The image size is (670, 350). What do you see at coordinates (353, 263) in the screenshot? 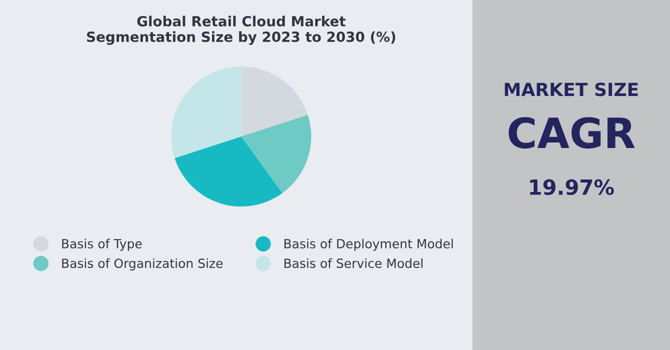
I see `legend-label: Basis of Service Model` at bounding box center [353, 263].